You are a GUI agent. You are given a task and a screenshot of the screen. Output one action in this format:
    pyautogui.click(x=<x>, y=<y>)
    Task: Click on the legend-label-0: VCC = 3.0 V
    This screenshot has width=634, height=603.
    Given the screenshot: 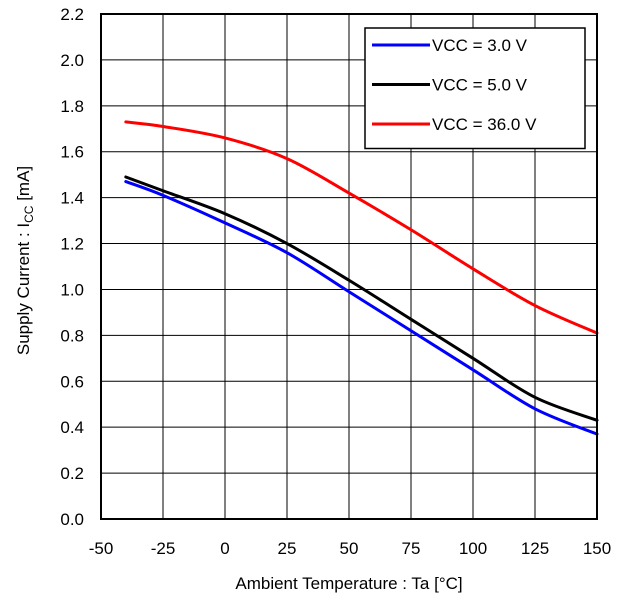 What is the action you would take?
    pyautogui.click(x=480, y=45)
    